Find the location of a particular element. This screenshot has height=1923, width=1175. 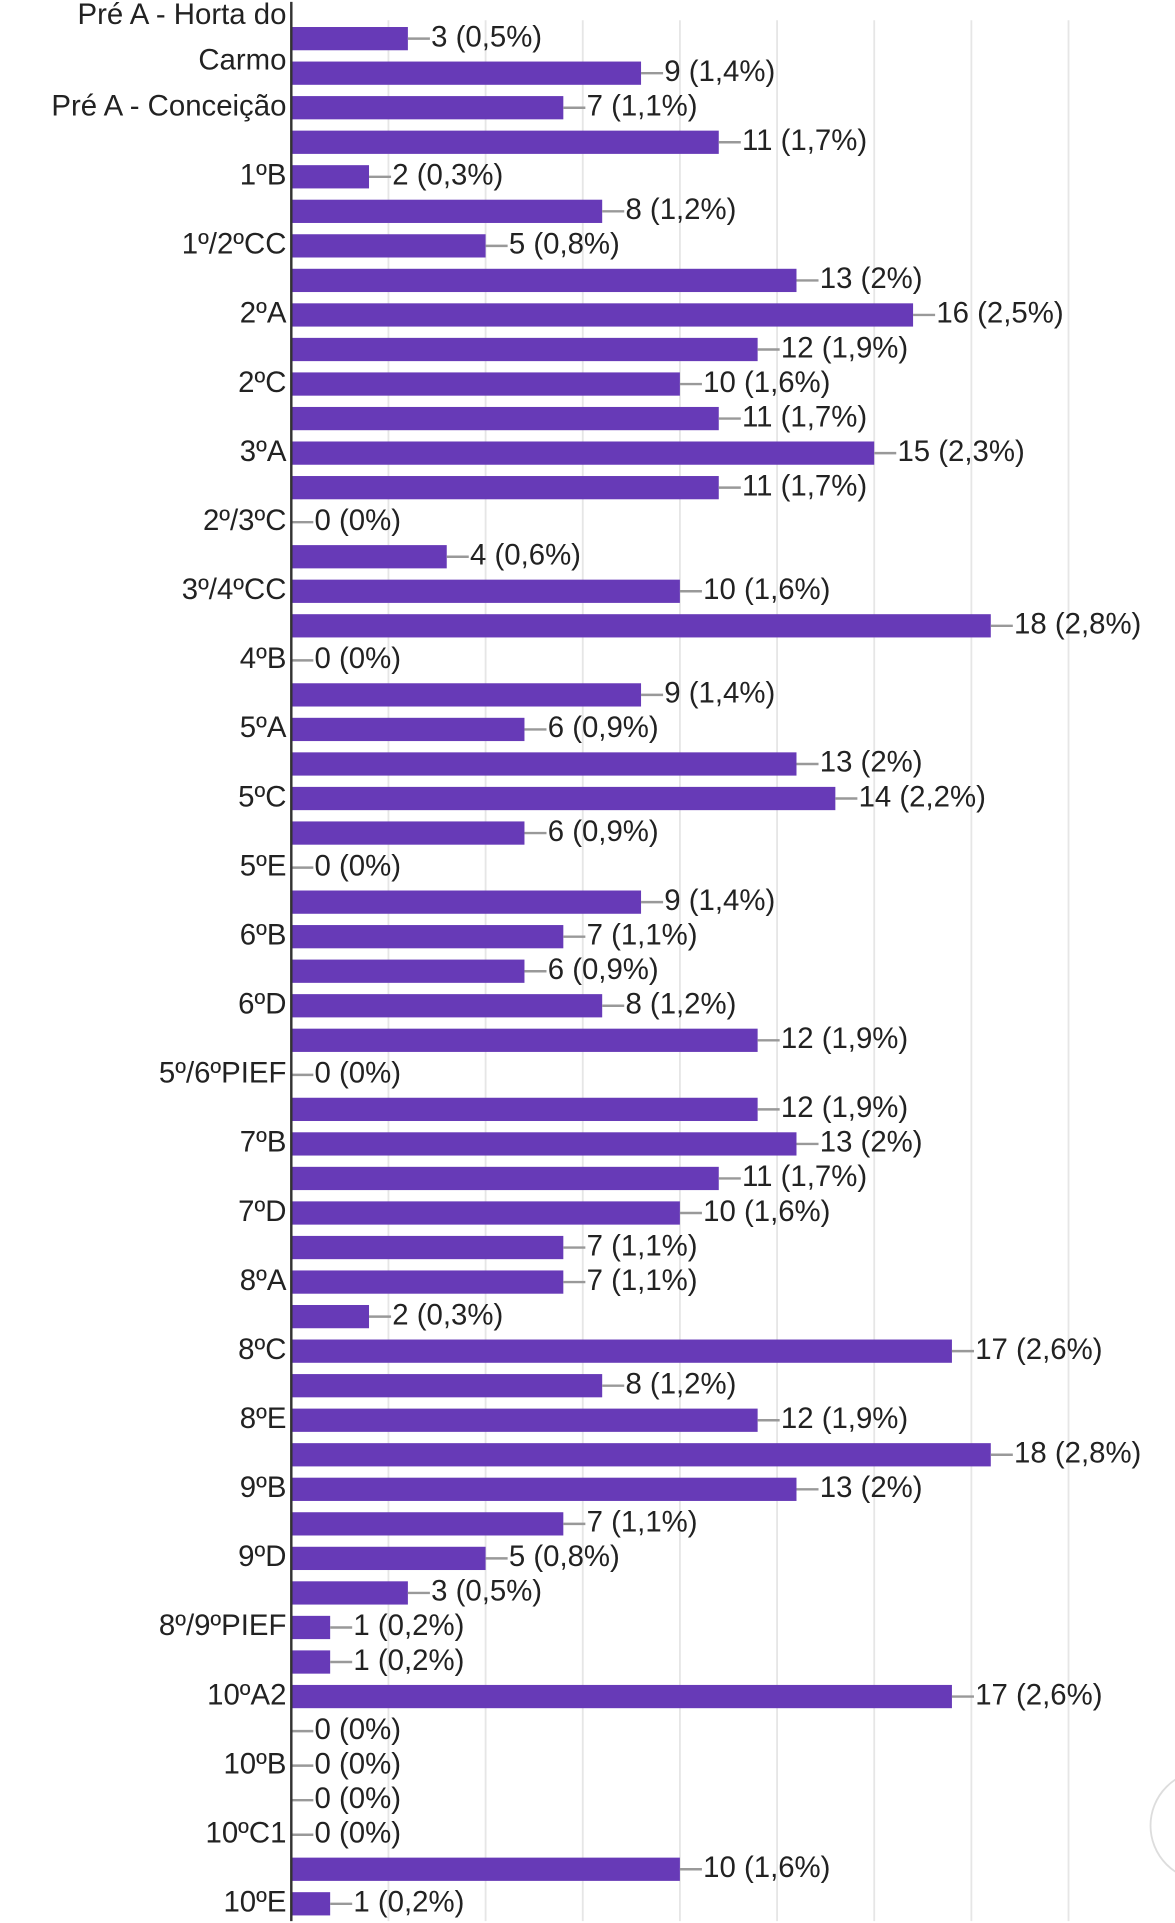

y-tick-label: 5º/6ºPIEF is located at coordinates (223, 1073).